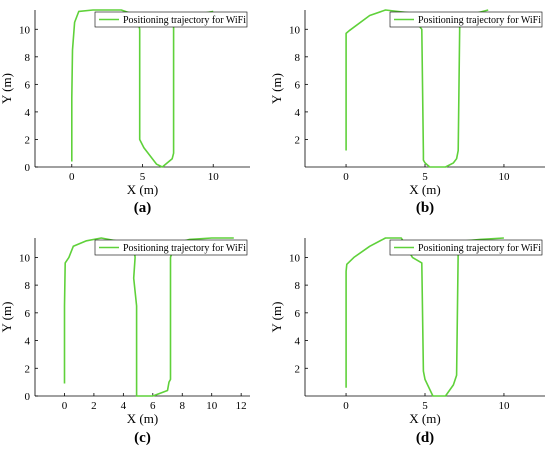 This screenshot has height=455, width=550. Describe the element at coordinates (425, 208) in the screenshot. I see `panel-caption: (b)` at that location.